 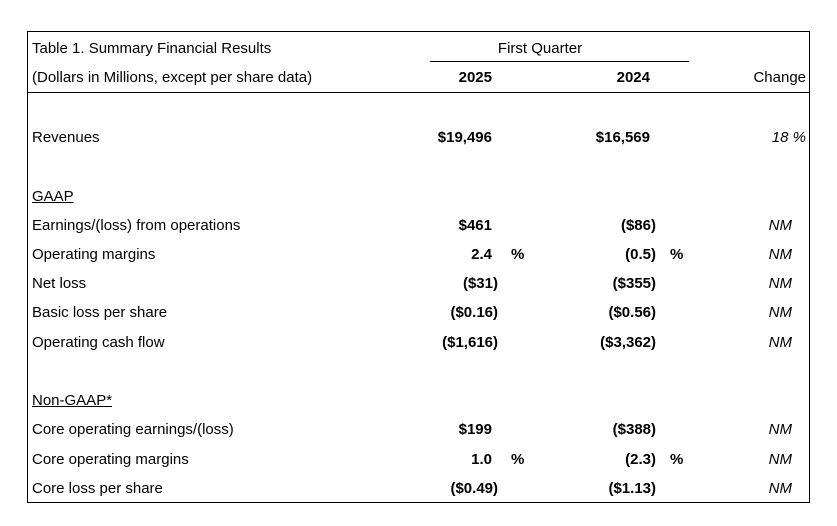 What do you see at coordinates (634, 283) in the screenshot?
I see `net-loss-2024: ($355)` at bounding box center [634, 283].